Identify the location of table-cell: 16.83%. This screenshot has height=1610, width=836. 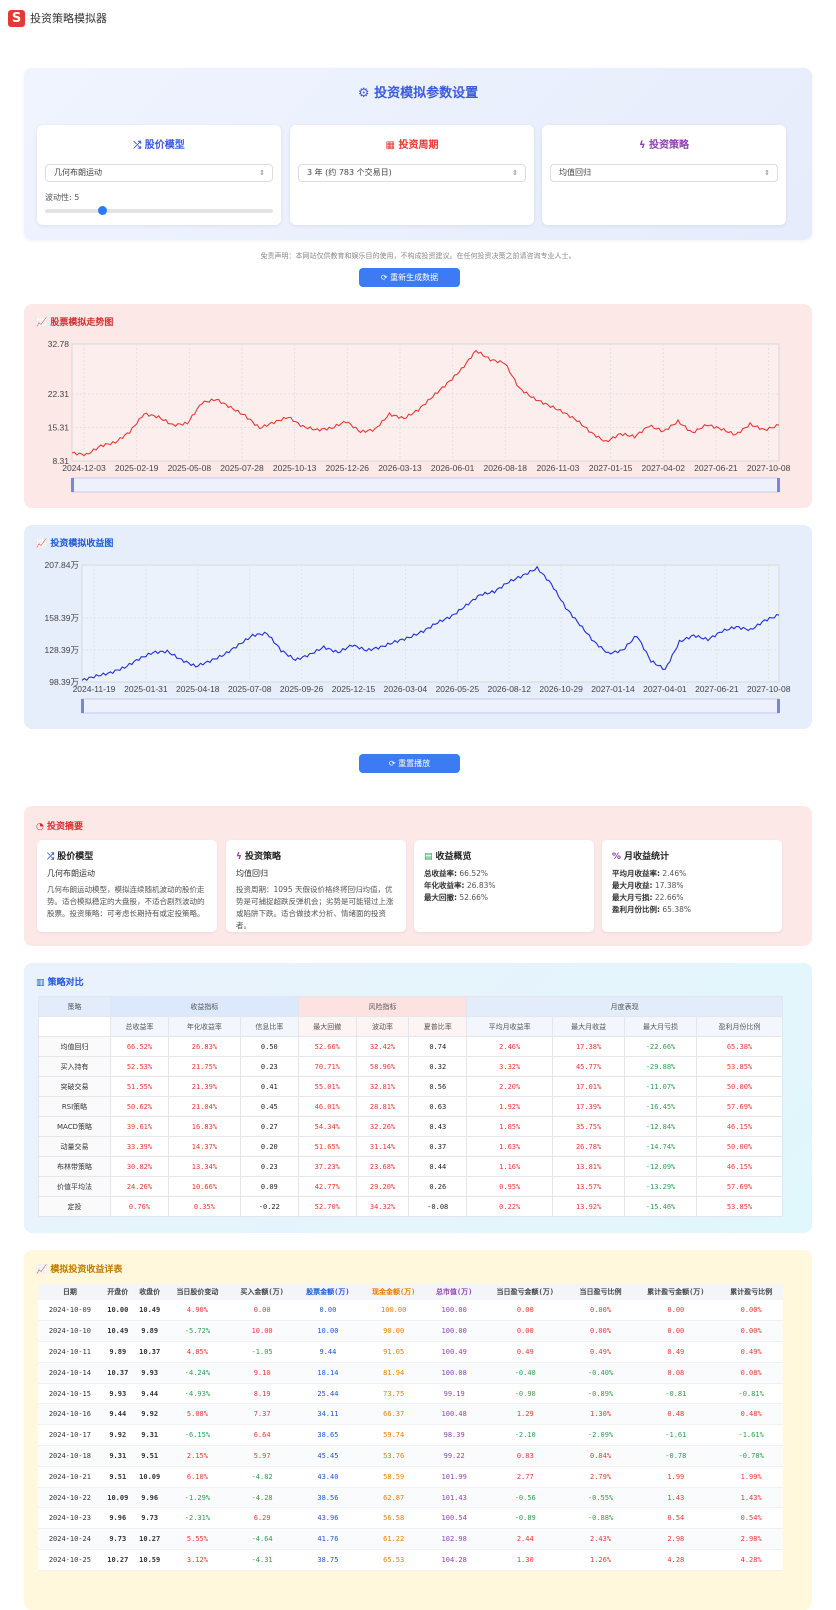
(204, 1126).